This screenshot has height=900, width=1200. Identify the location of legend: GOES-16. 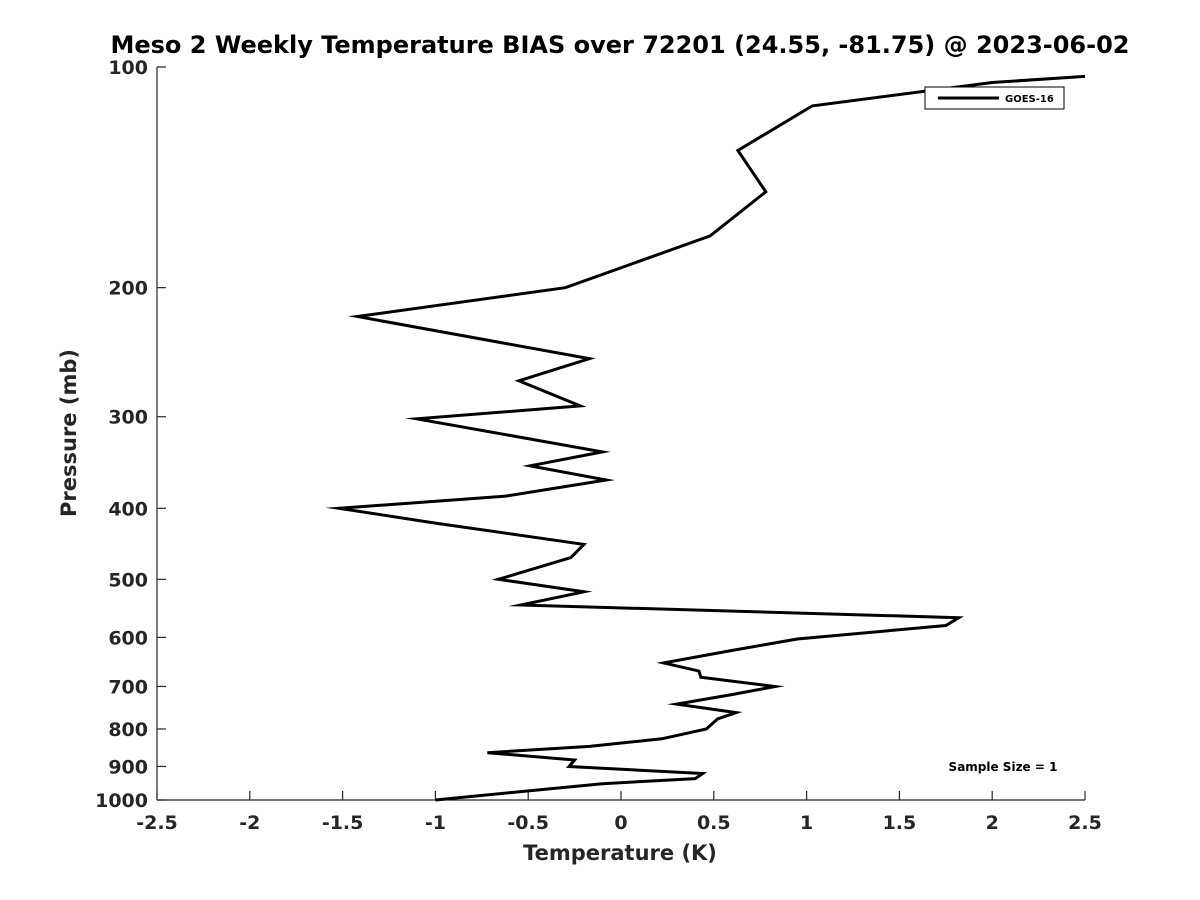
(994, 98).